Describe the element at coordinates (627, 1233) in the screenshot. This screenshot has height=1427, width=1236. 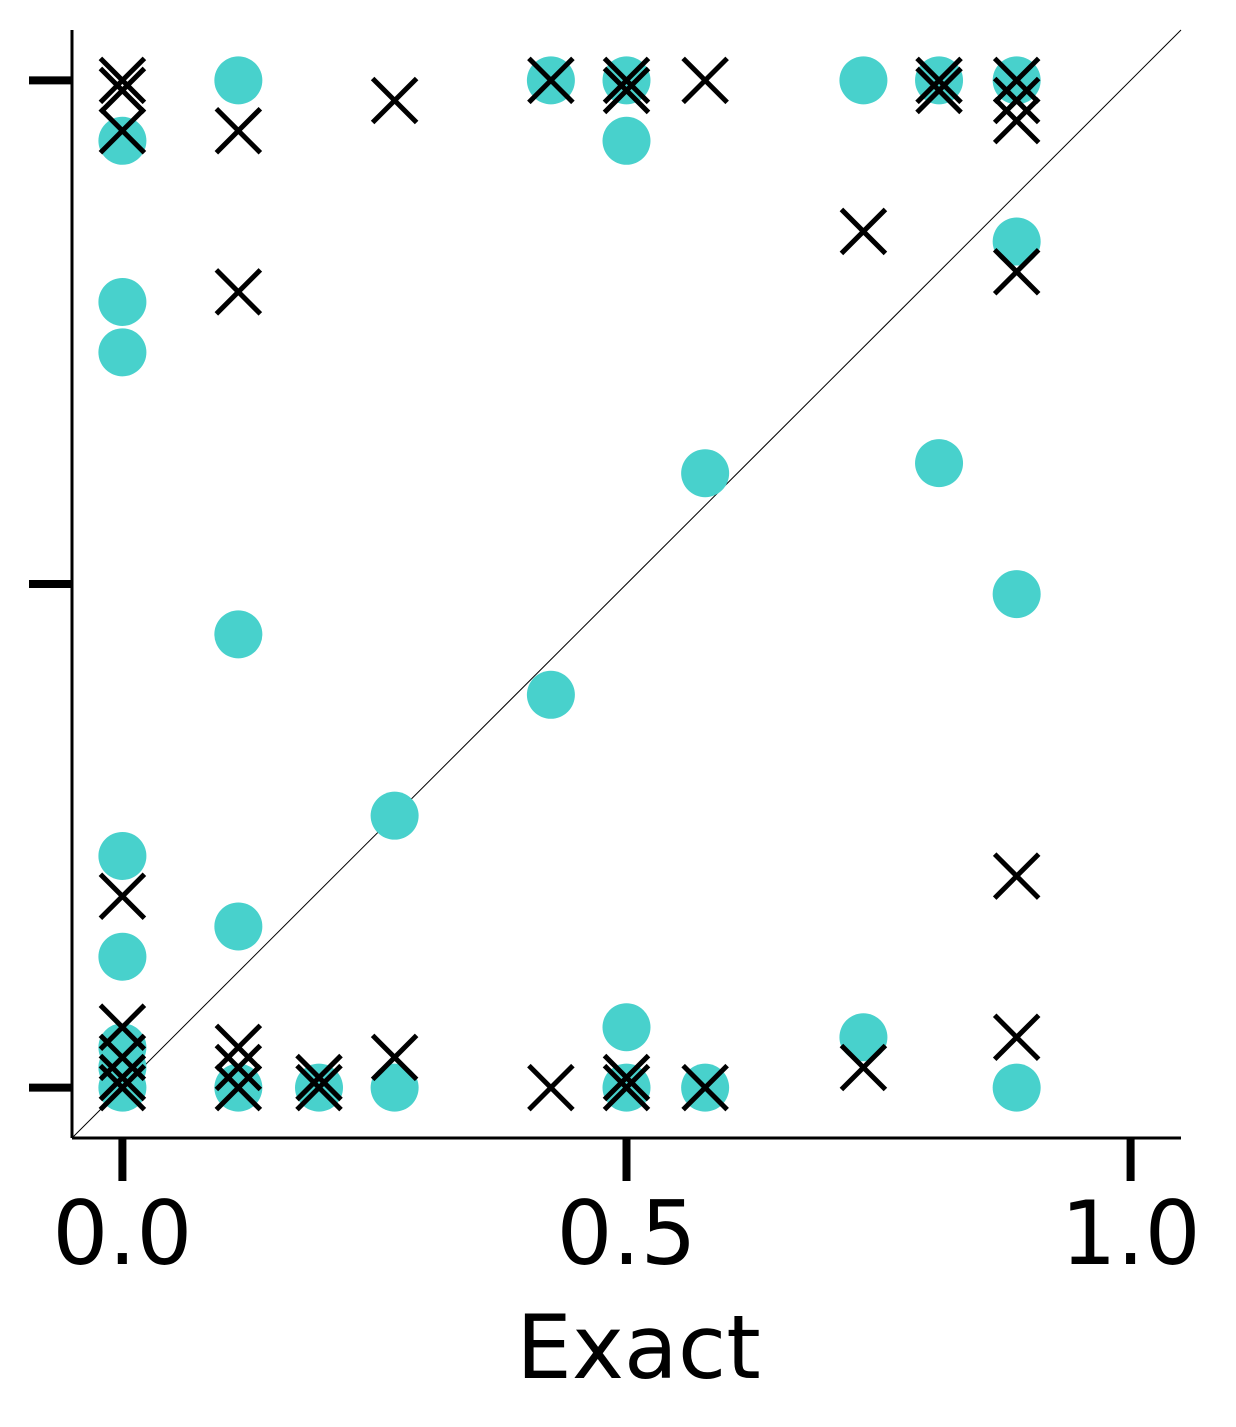
I see `x-tick-label: 0.5` at that location.